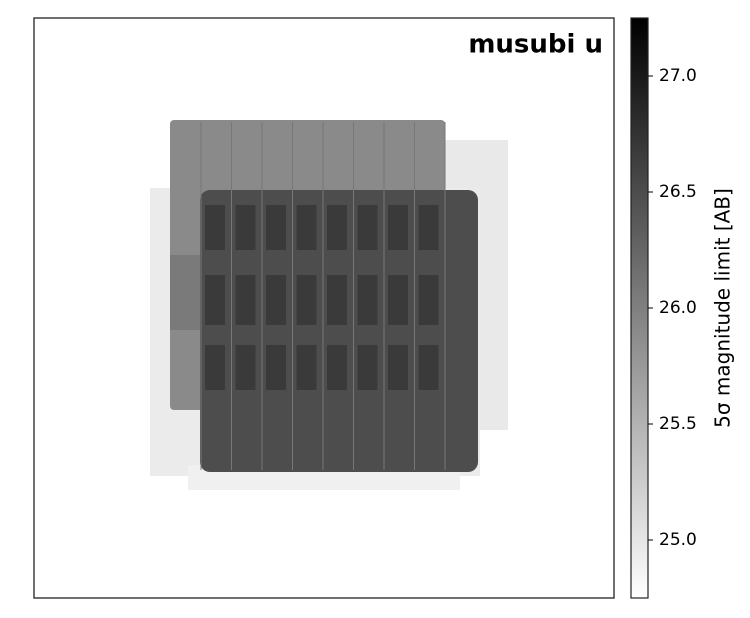 The width and height of the screenshot is (750, 618). I want to click on colorbar, so click(639, 308).